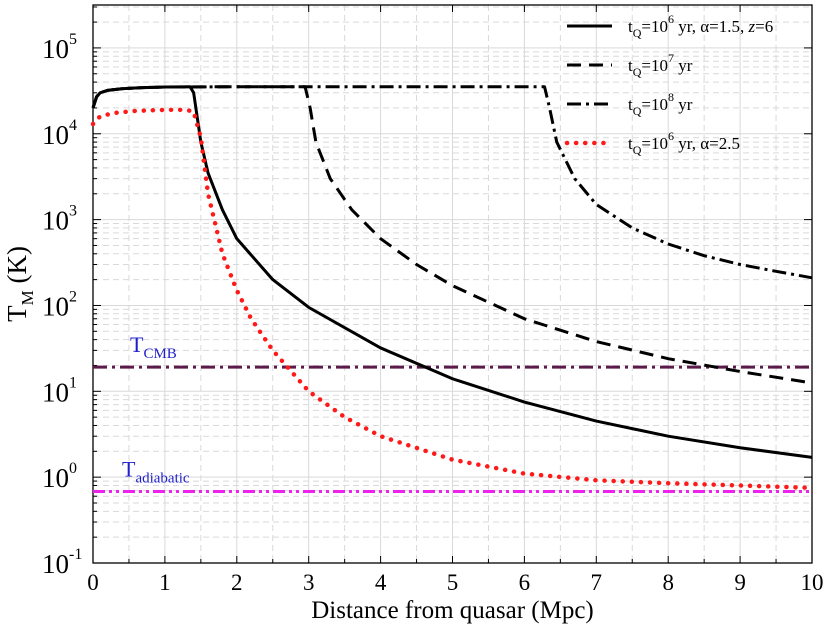  I want to click on y-tick-label-exponent: -1, so click(75, 554).